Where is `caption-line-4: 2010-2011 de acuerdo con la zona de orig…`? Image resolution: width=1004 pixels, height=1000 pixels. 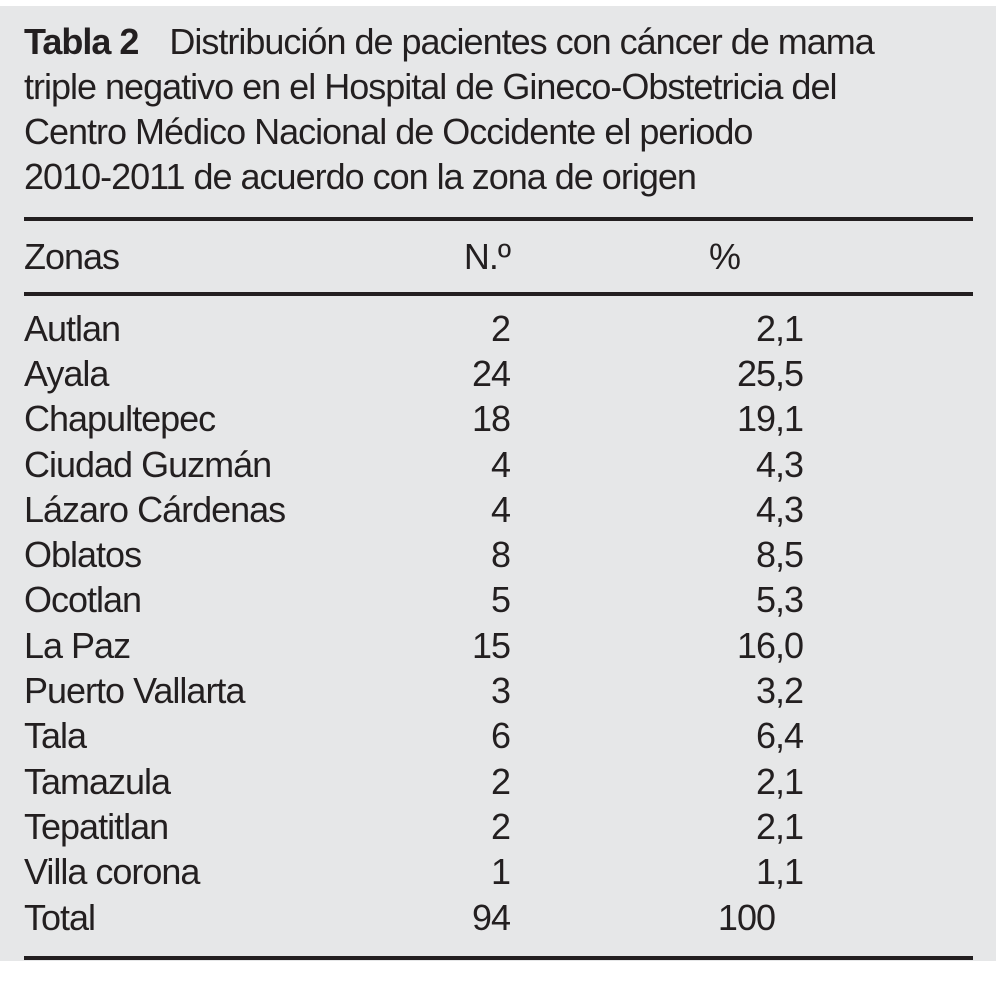 caption-line-4: 2010-2011 de acuerdo con la zona de orig… is located at coordinates (360, 176).